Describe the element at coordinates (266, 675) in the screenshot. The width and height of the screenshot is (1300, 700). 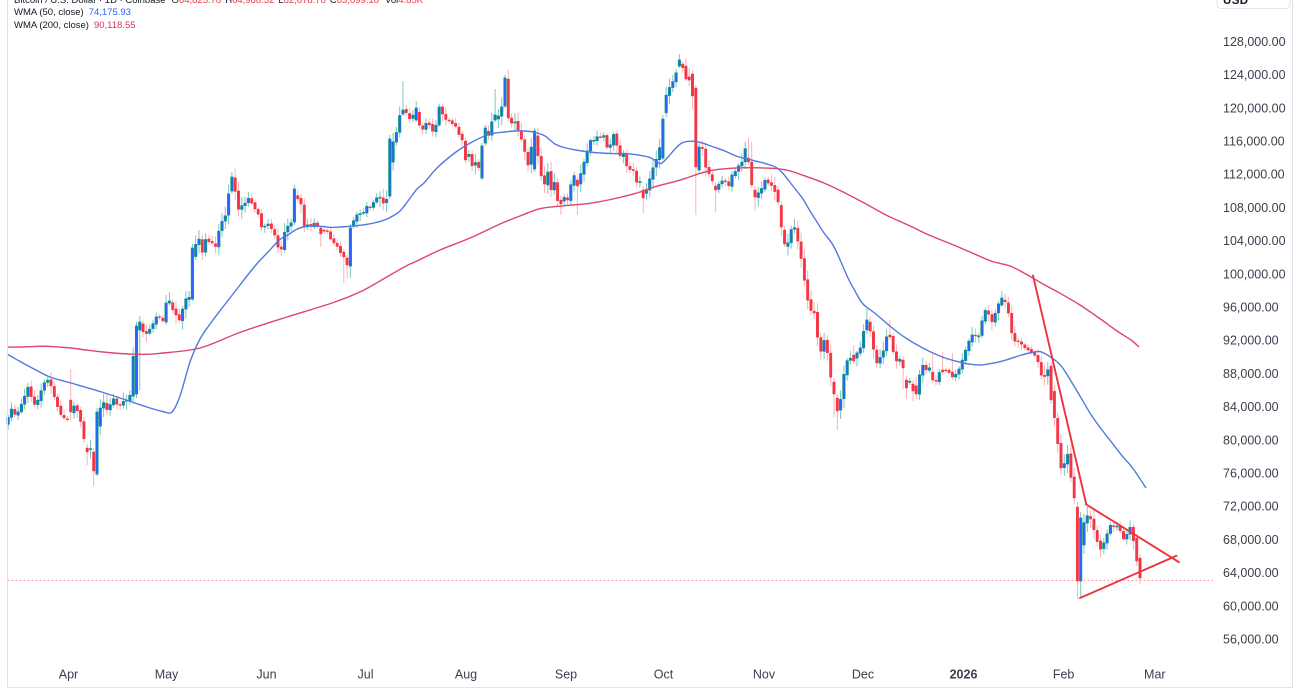
I see `svg-text: Jun` at that location.